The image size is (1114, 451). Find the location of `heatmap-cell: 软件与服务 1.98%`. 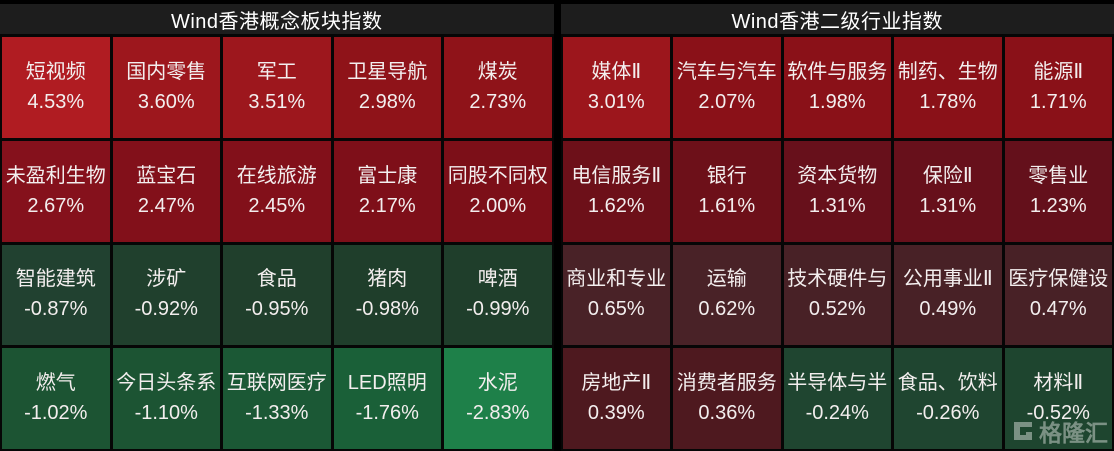

heatmap-cell: 软件与服务 1.98% is located at coordinates (837, 87).